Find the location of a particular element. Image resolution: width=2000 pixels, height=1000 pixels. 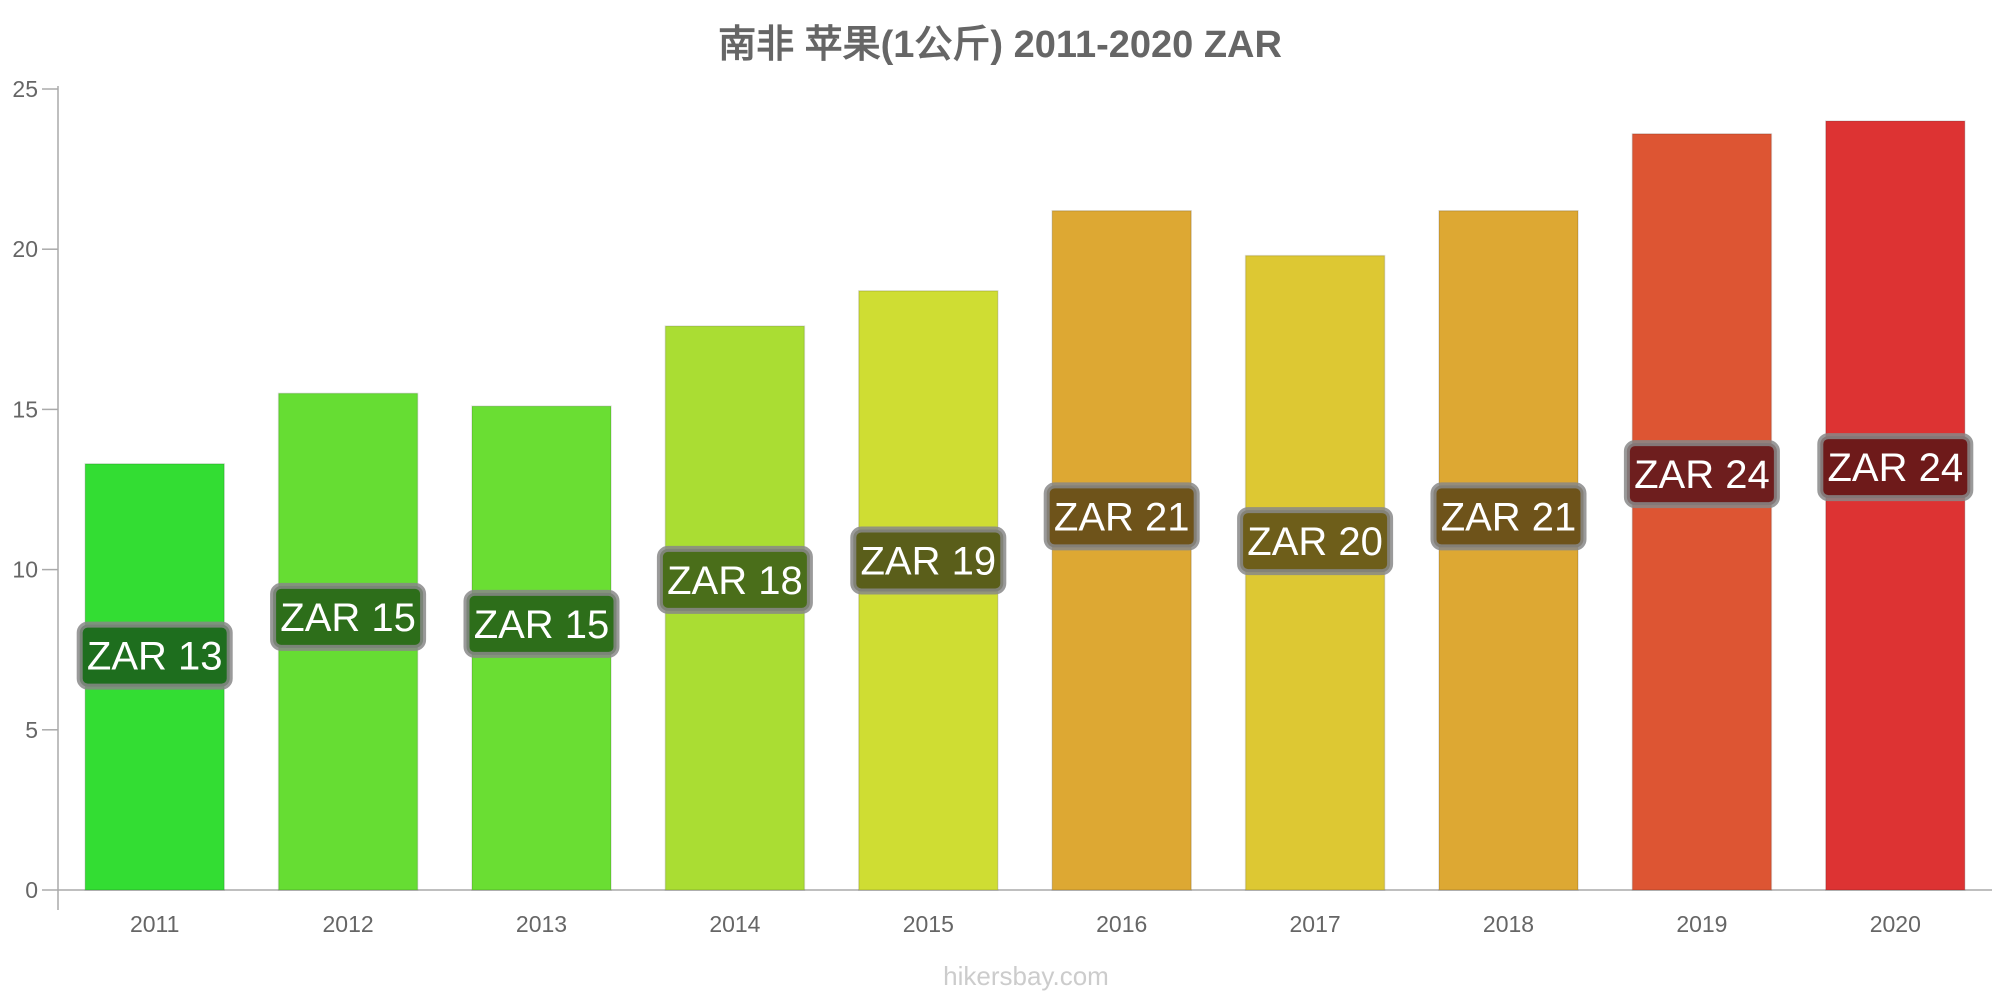

y-tick-label: 25 is located at coordinates (25, 89).